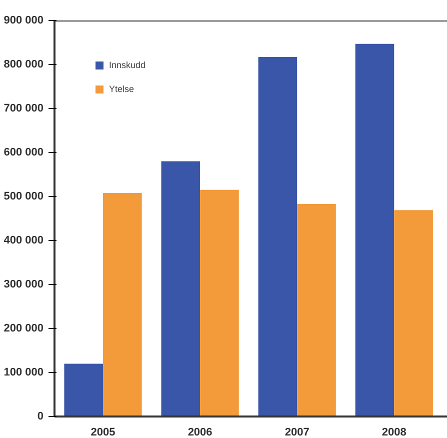 The height and width of the screenshot is (438, 447). Describe the element at coordinates (297, 432) in the screenshot. I see `x-tick-label: 2007` at that location.